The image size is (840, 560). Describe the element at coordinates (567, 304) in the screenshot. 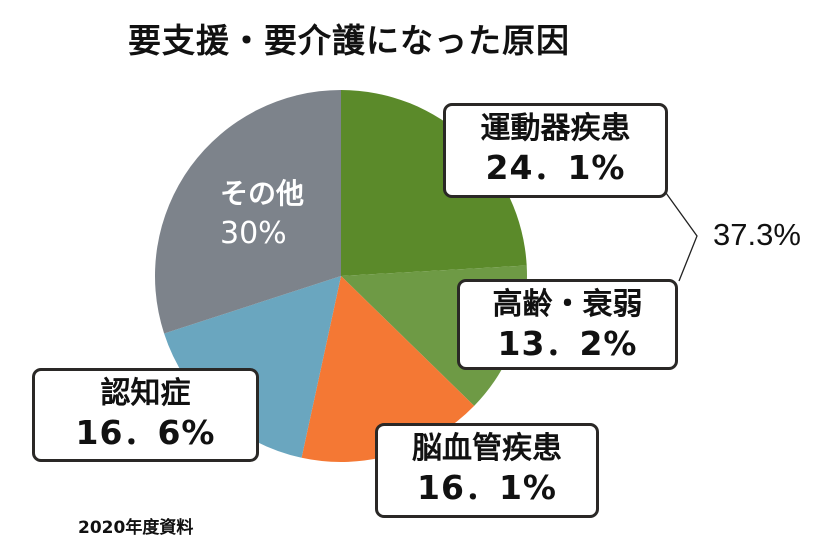

I see `label-name: 高齢・衰弱` at that location.